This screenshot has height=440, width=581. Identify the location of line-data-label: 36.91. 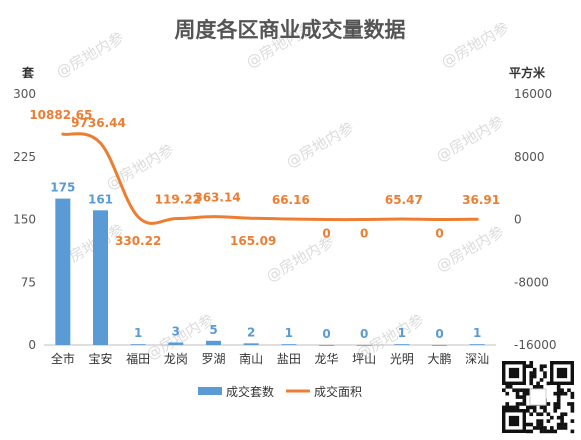
(481, 200).